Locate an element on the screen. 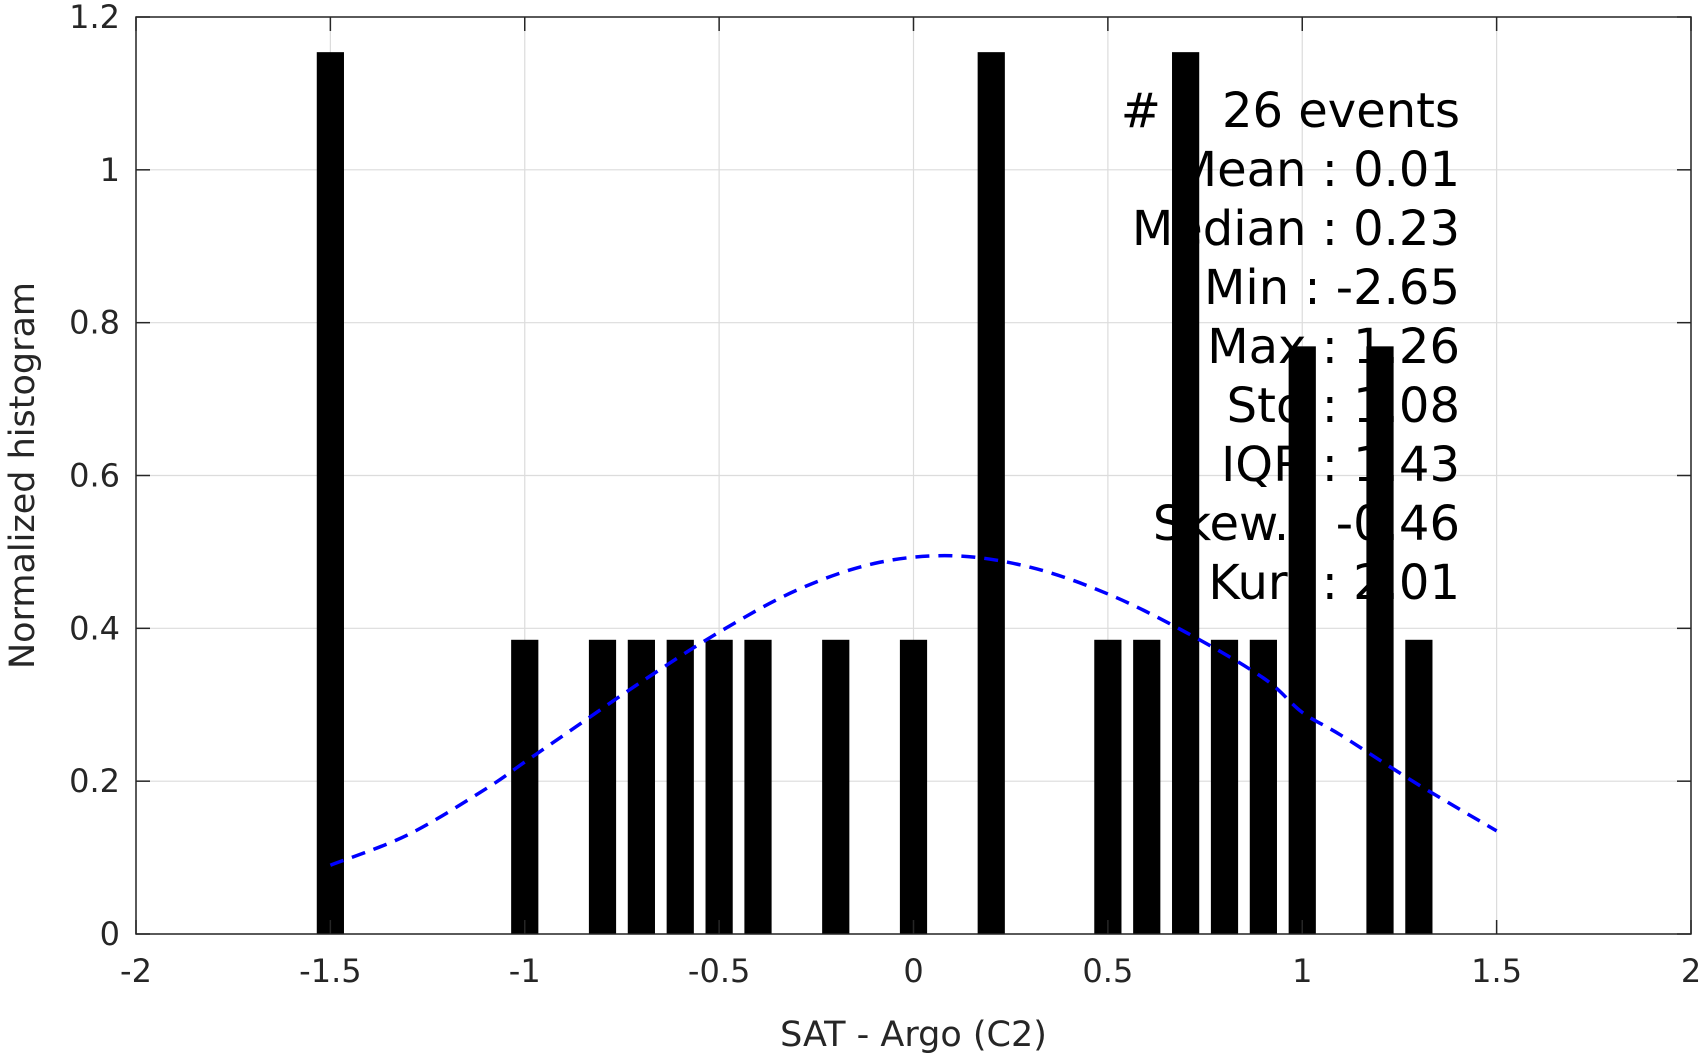 The width and height of the screenshot is (1703, 1056). x-tick-label: 1 is located at coordinates (1302, 971).